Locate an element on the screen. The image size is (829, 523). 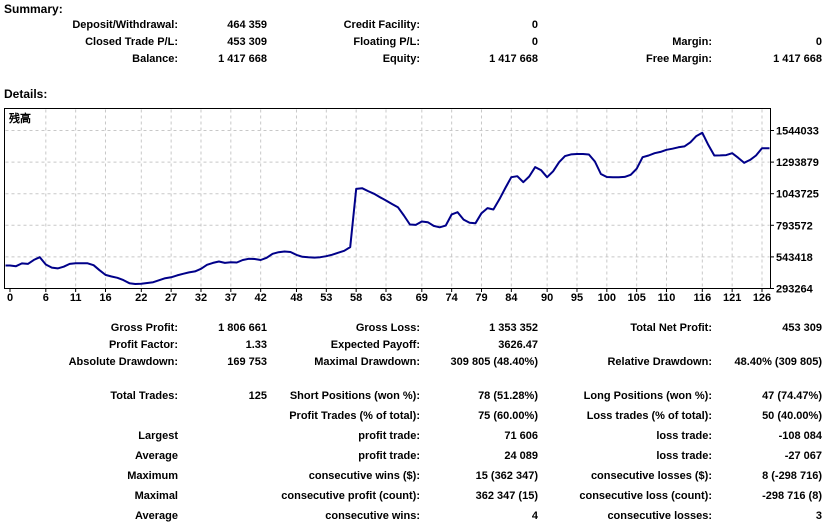
stat-label: Deposit/Withdrawal: is located at coordinates (125, 25).